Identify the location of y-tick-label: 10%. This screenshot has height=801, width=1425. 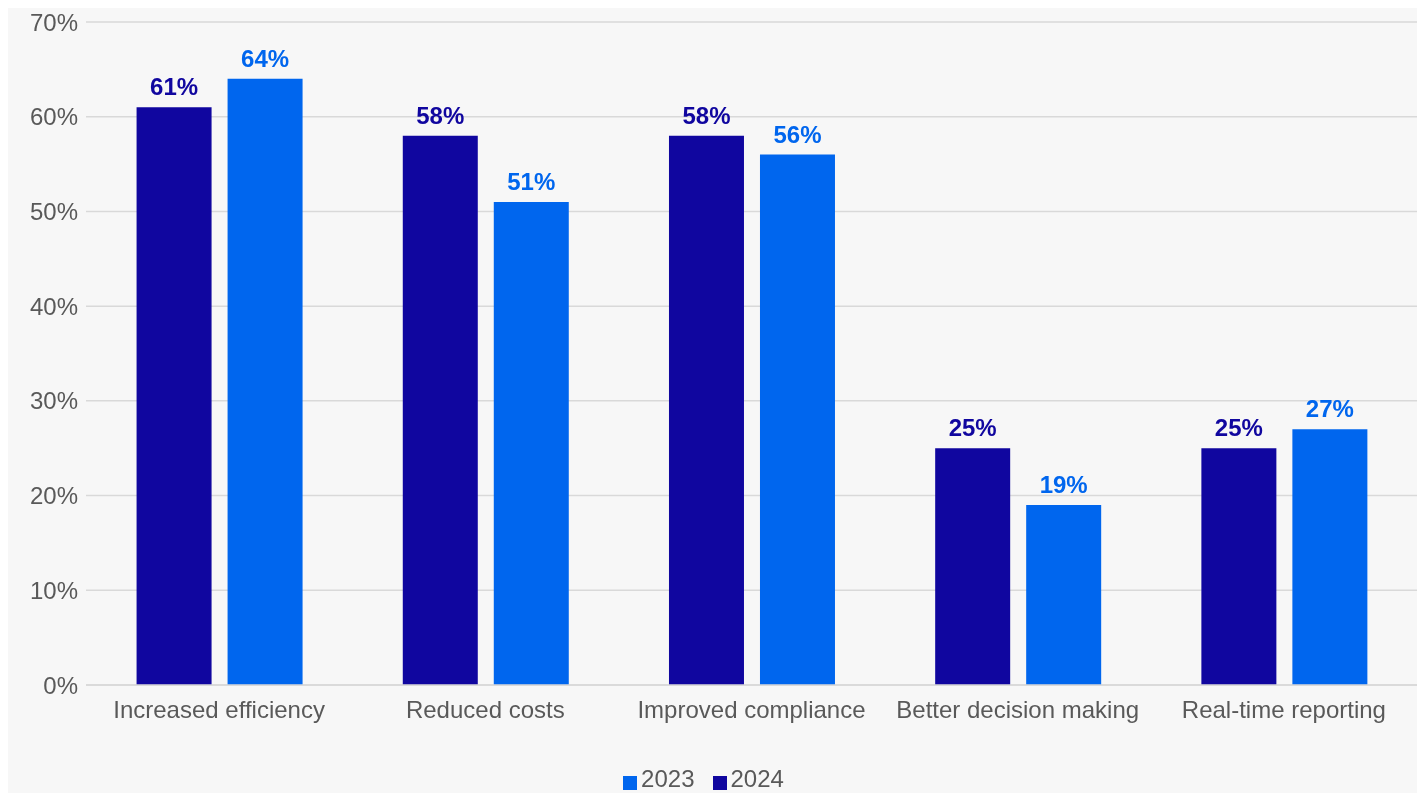
(53, 590).